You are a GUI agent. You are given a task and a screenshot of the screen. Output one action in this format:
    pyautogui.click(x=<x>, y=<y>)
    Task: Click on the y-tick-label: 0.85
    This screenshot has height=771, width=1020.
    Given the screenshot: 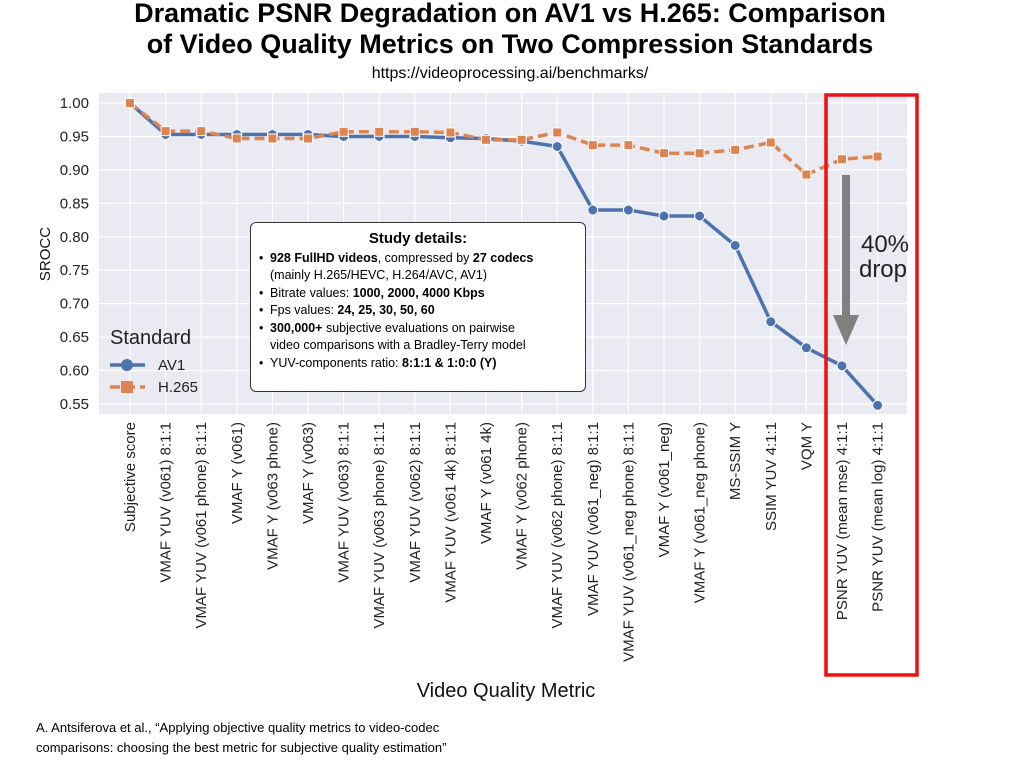 What is the action you would take?
    pyautogui.click(x=74, y=203)
    